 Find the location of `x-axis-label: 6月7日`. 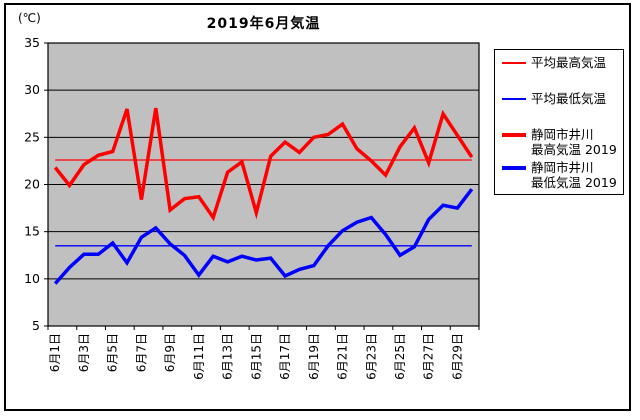

x-axis-label: 6月7日 is located at coordinates (141, 352).